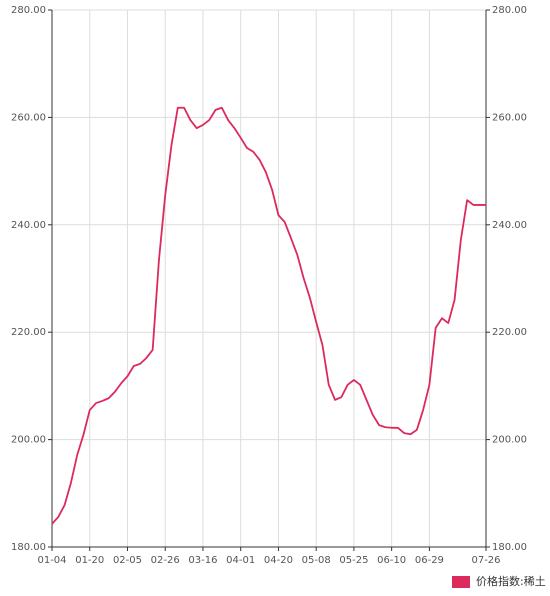  I want to click on x-tick-label: 01-20, so click(89, 560).